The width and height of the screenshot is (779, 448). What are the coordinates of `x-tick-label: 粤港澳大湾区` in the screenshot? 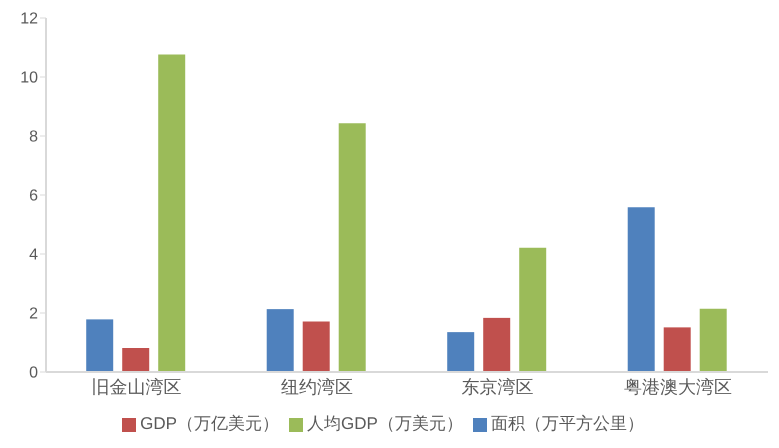 It's located at (678, 386).